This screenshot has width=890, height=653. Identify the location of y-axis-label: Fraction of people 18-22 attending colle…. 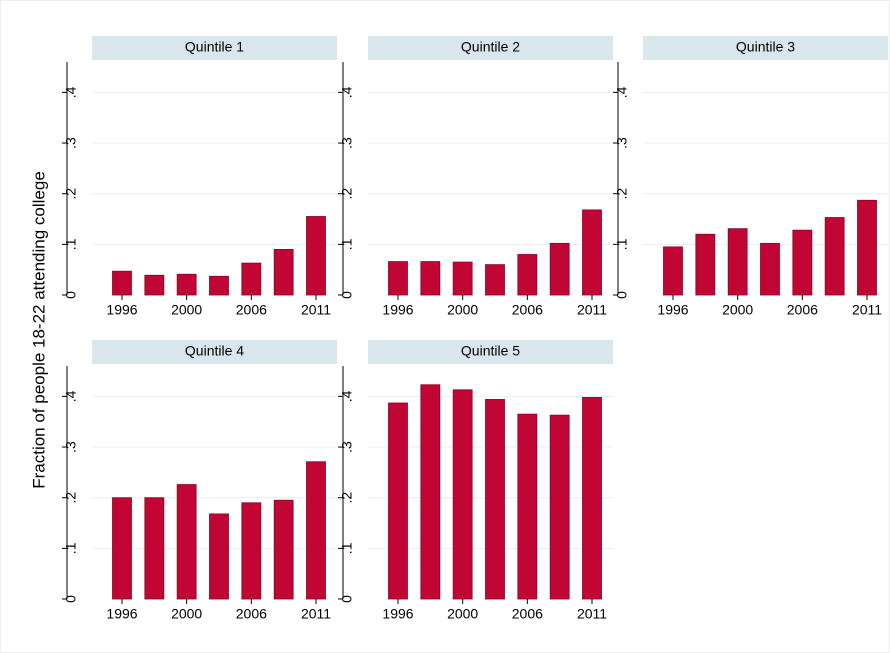
(38, 330).